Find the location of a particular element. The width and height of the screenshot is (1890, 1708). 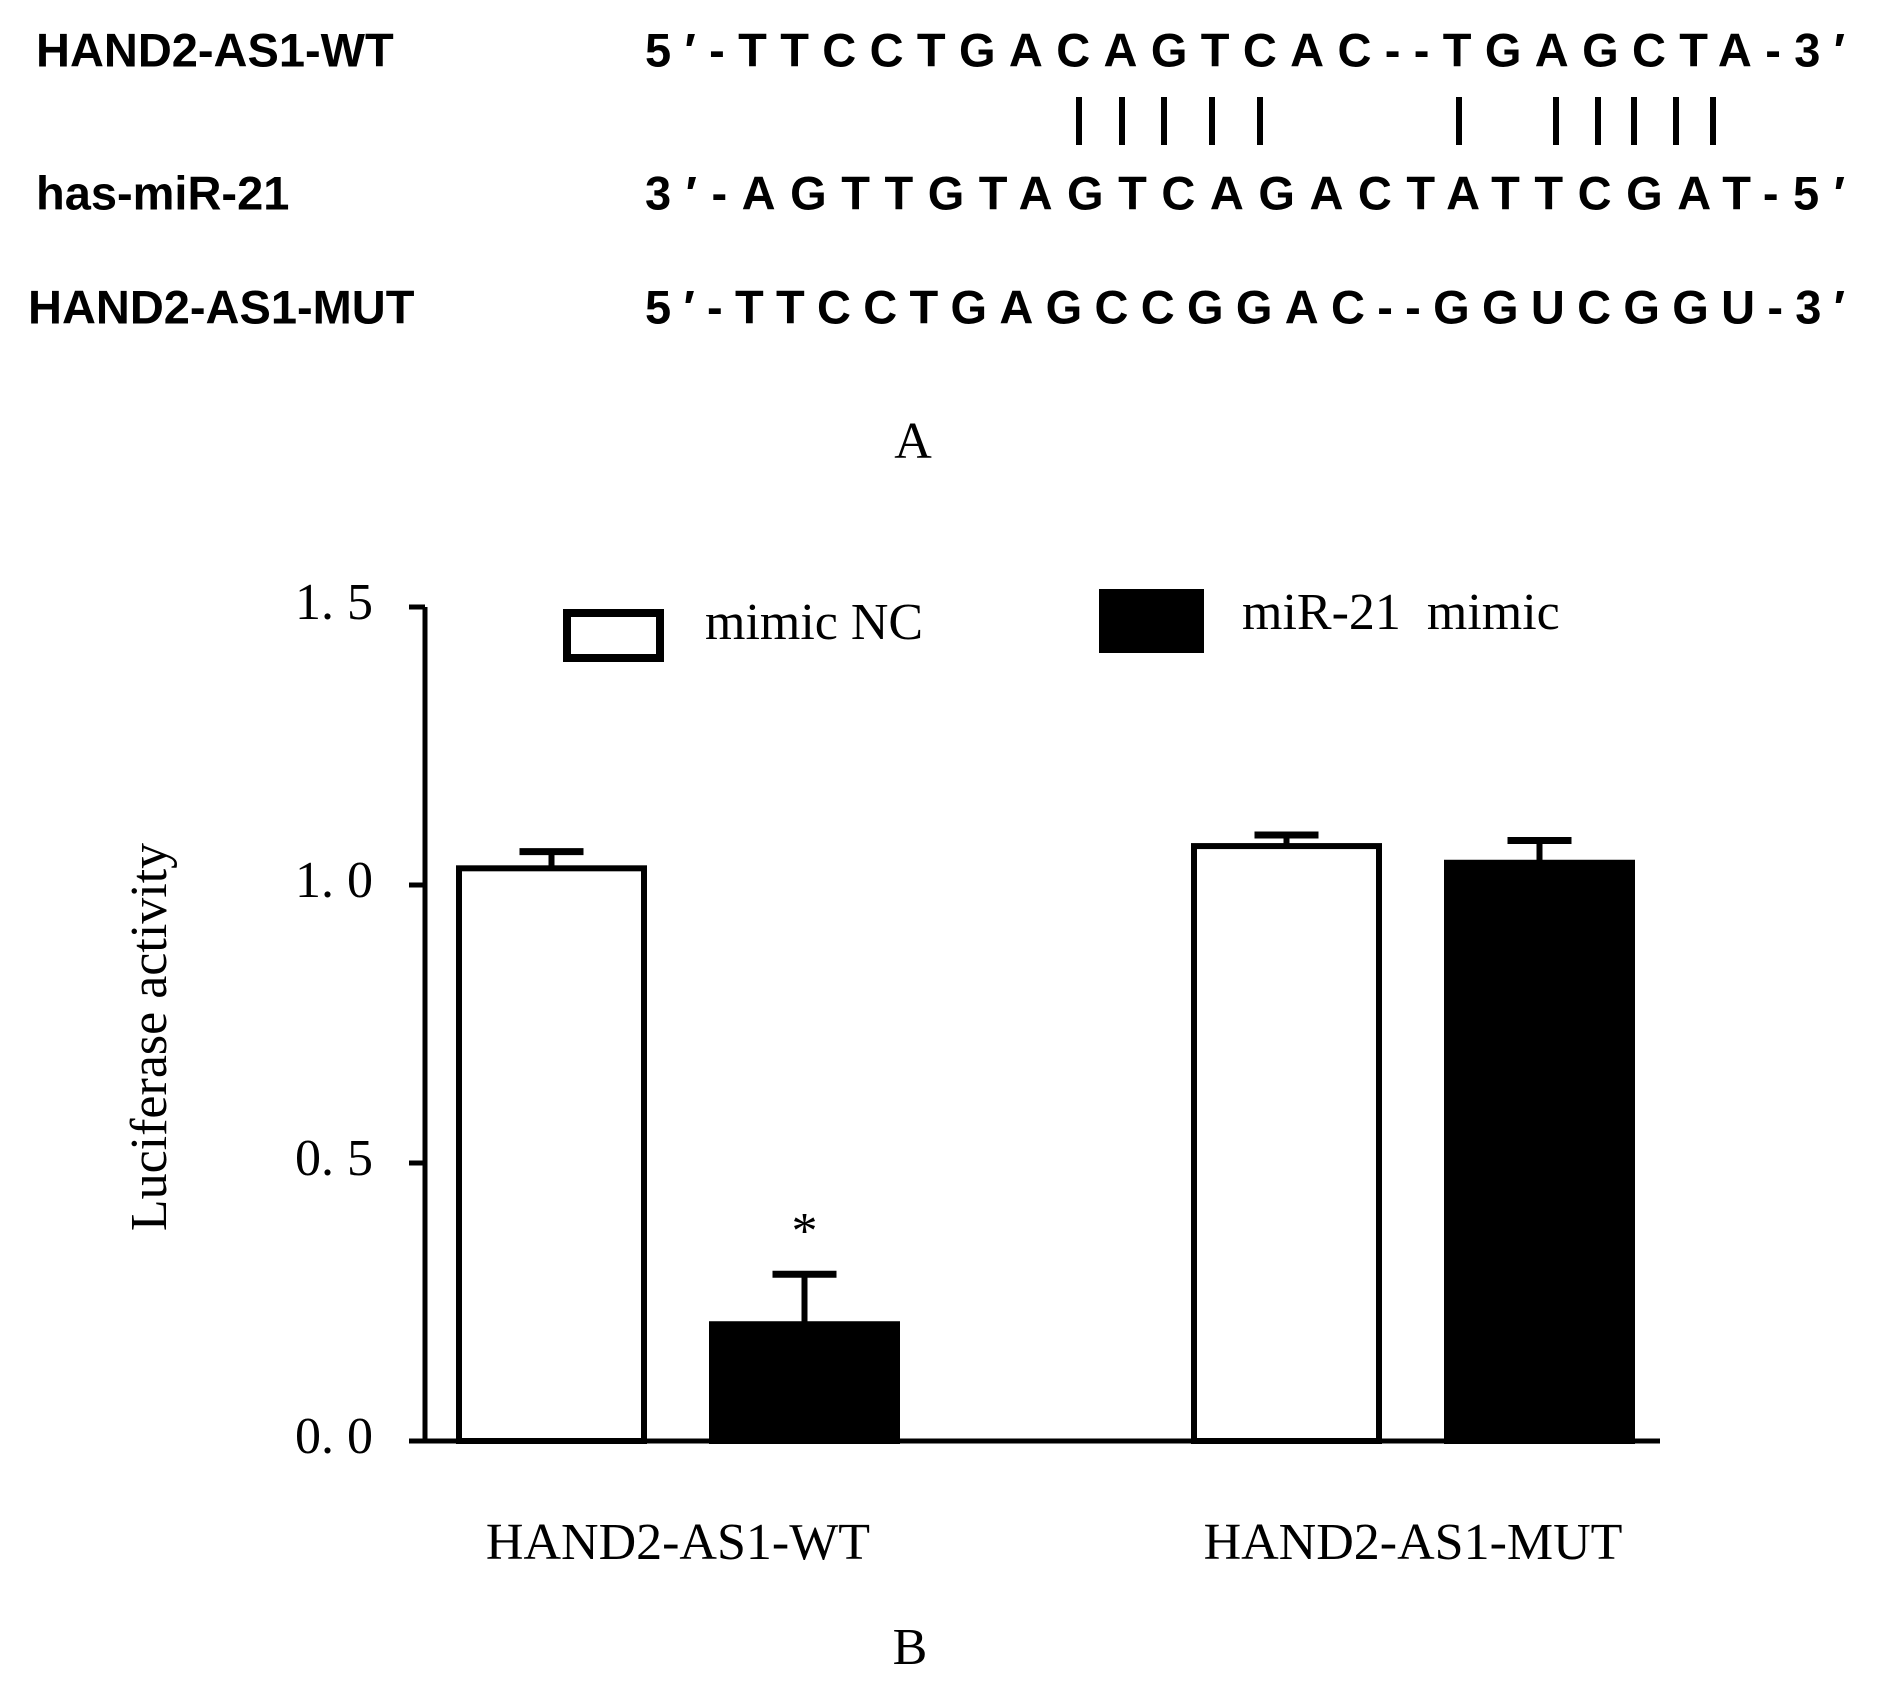

y-tick-label: 0. 5 is located at coordinates (334, 1158).